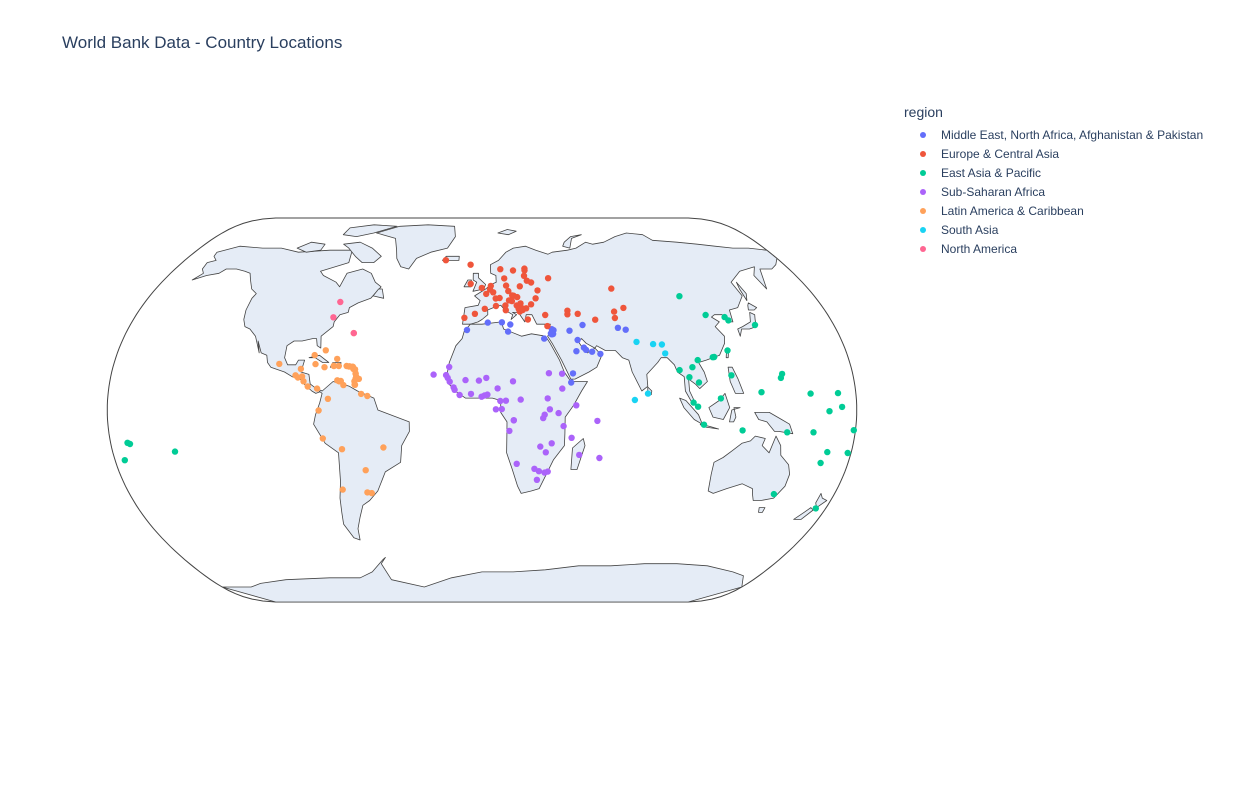 This screenshot has width=1233, height=800. What do you see at coordinates (1053, 153) in the screenshot?
I see `legend-item: Europe & Central Asia` at bounding box center [1053, 153].